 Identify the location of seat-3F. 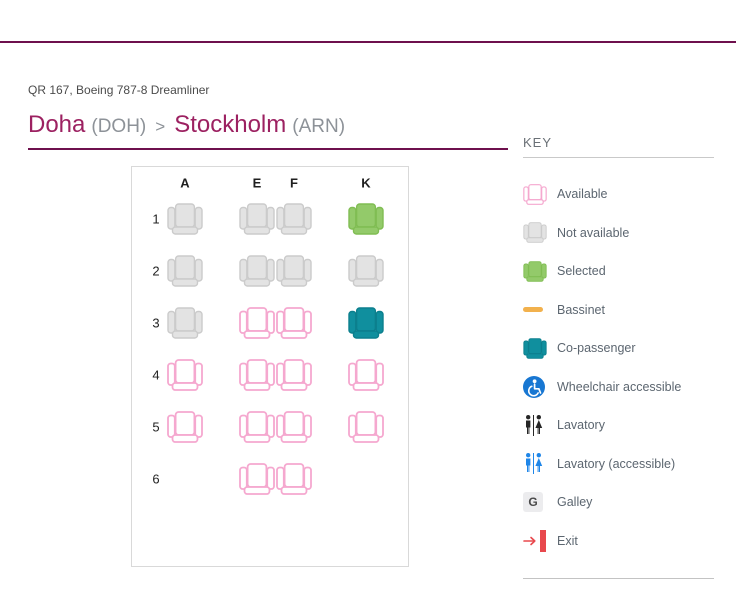
(294, 323).